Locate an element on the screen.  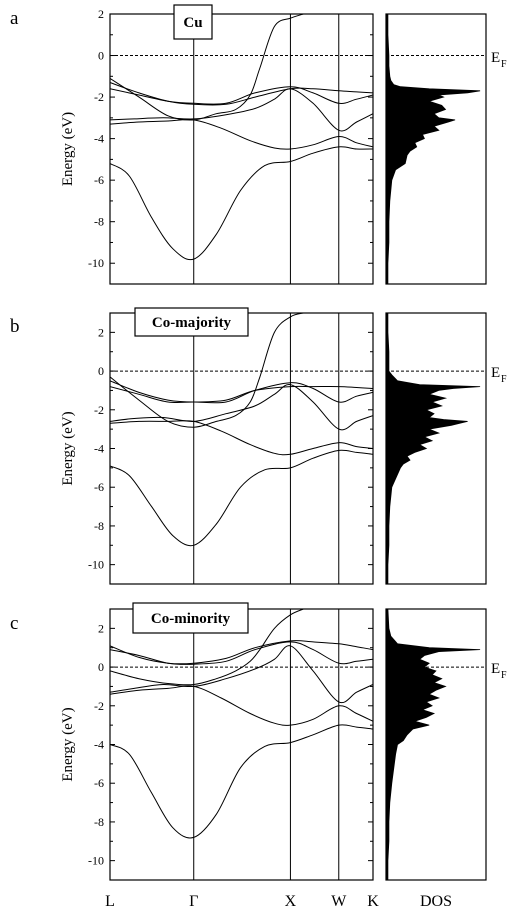
panel-letter: b is located at coordinates (15, 326).